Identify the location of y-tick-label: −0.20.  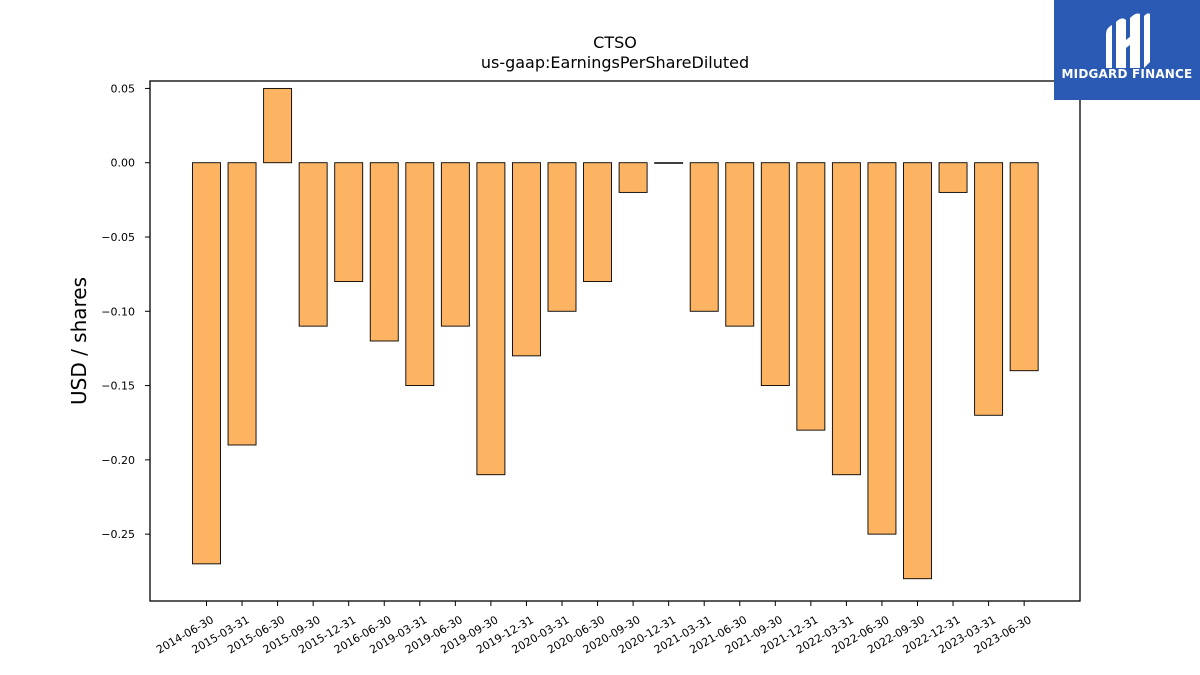
(118, 460).